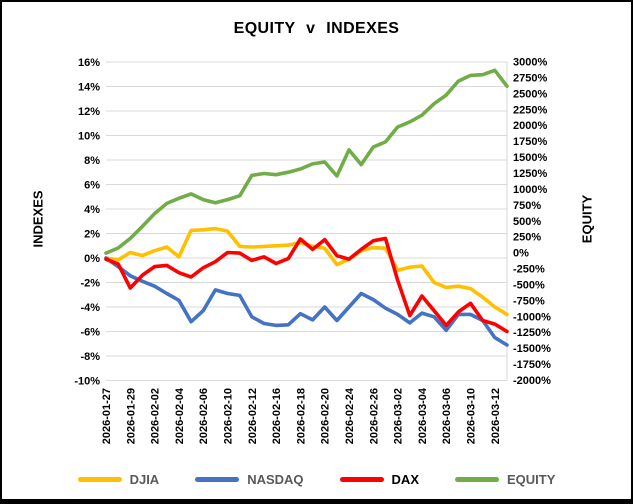 The height and width of the screenshot is (504, 633). Describe the element at coordinates (316, 479) in the screenshot. I see `chart-legend: DJIA NASDAQ DAX EQUITY` at that location.